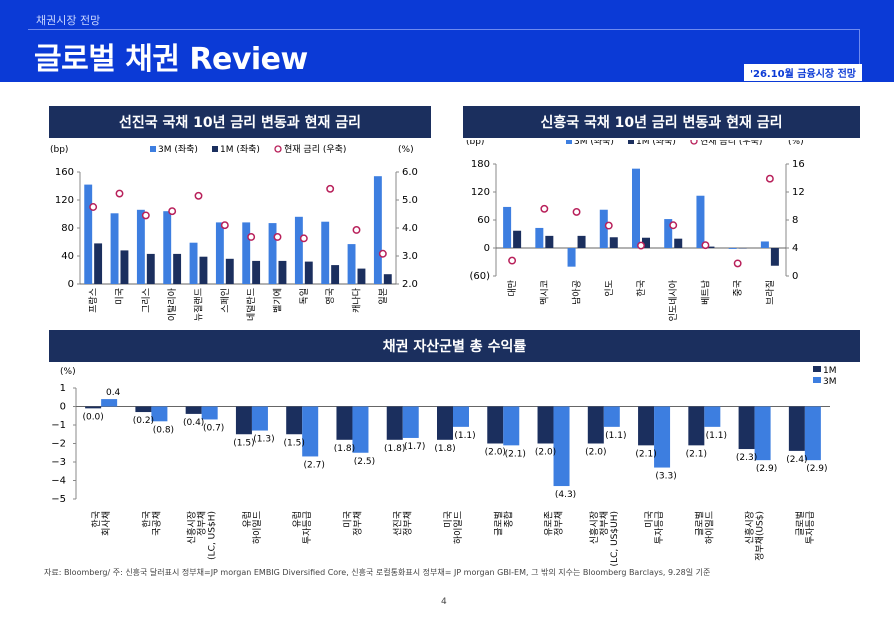 This screenshot has width=894, height=619. I want to click on c3-ytick: −5, so click(58, 499).